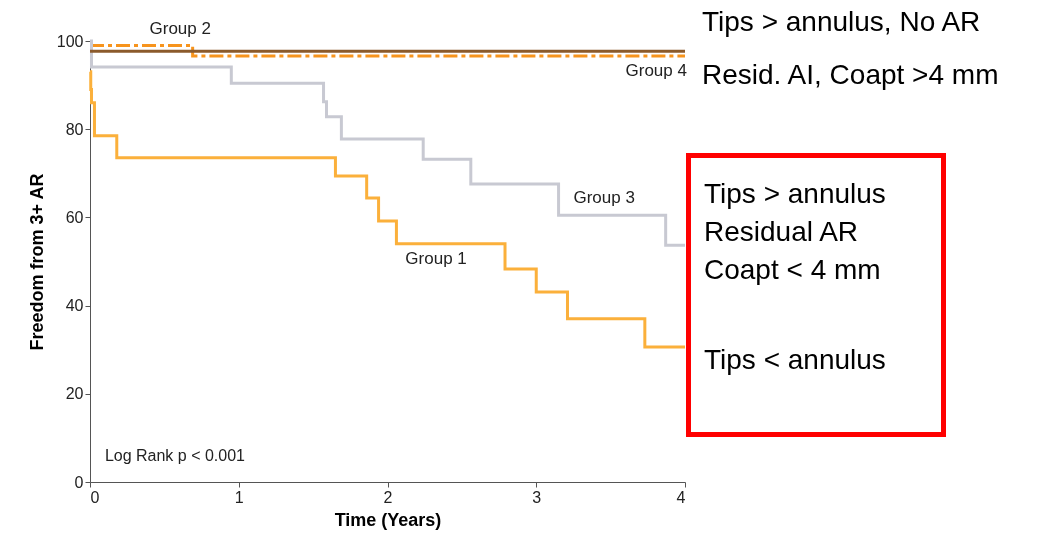 The image size is (1056, 543). I want to click on annotation: Log Rank p < 0.001, so click(175, 455).